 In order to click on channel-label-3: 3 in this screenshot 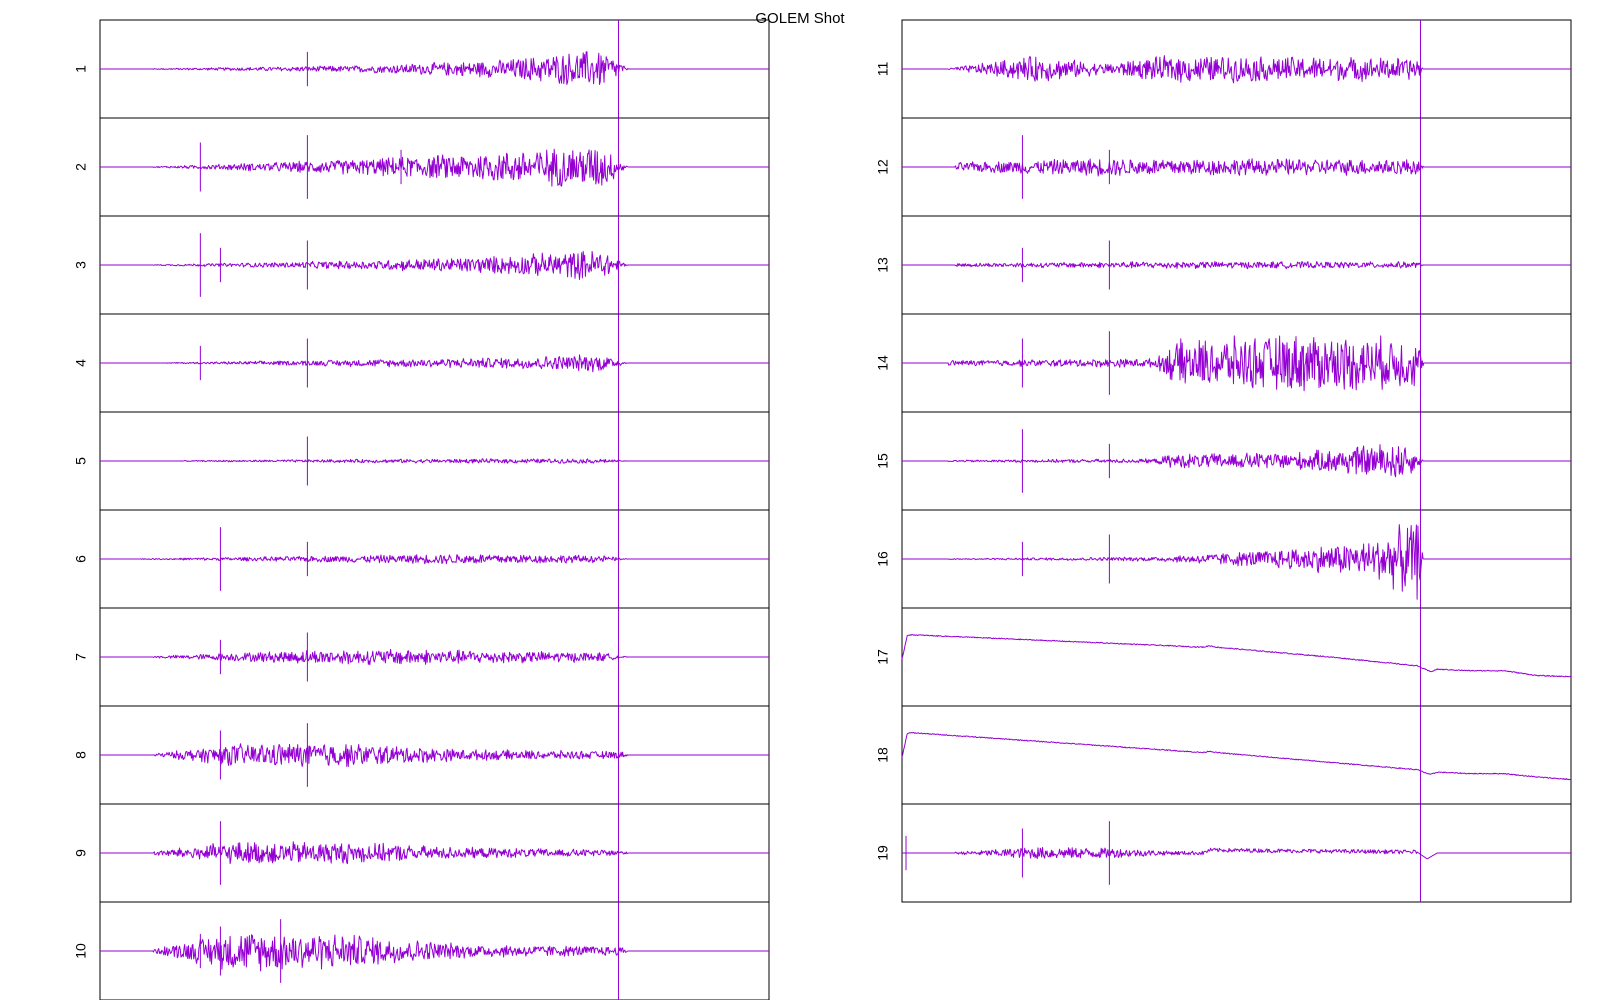, I will do `click(81, 265)`.